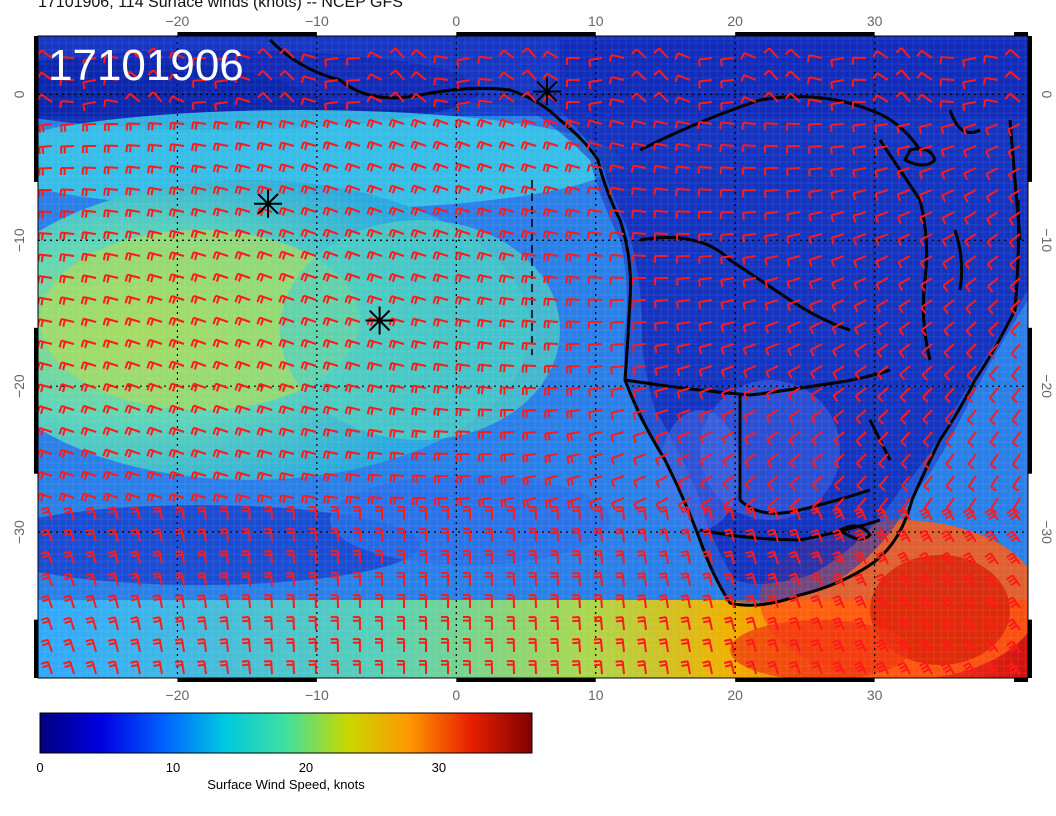 This screenshot has height=816, width=1056. I want to click on frame-bar, so click(247, 680).